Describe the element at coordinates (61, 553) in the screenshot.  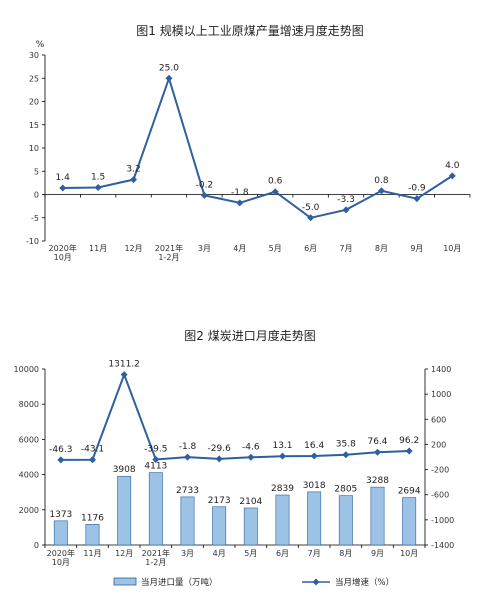
I see `chart-2-x-tick-label: 2020年` at that location.